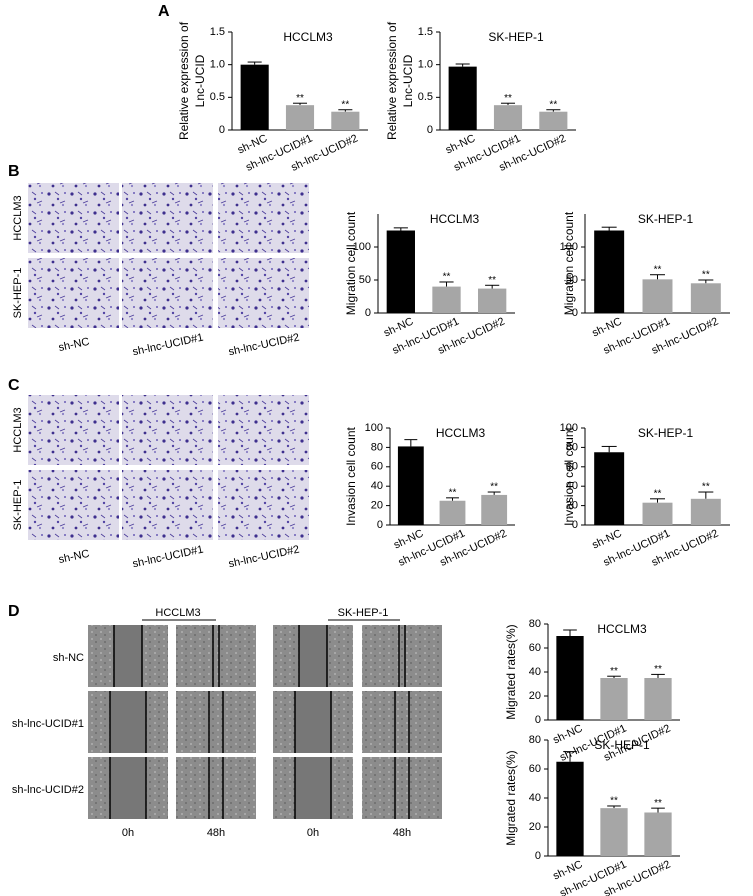  Describe the element at coordinates (392, 80) in the screenshot. I see `y-axis-label: Relative expression of` at that location.